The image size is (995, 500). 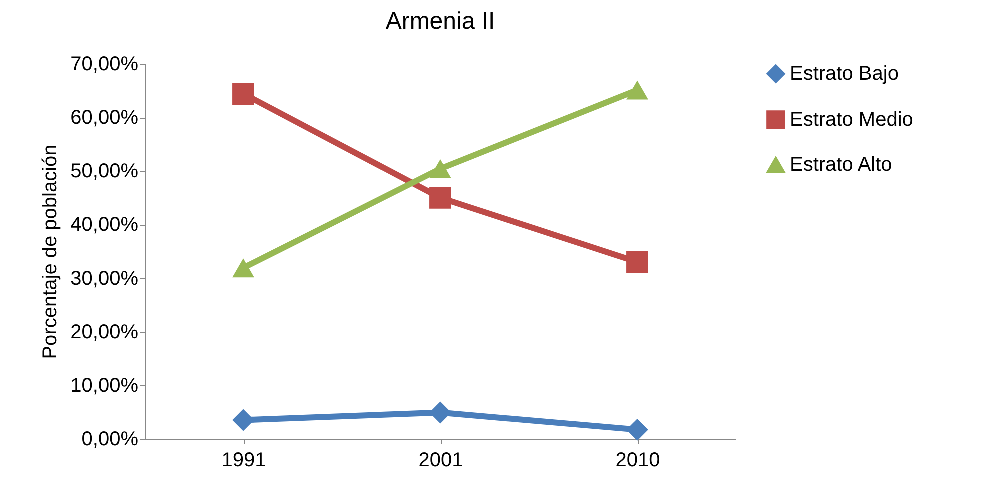 I want to click on y-tick-label: 30,00%, so click(x=104, y=279).